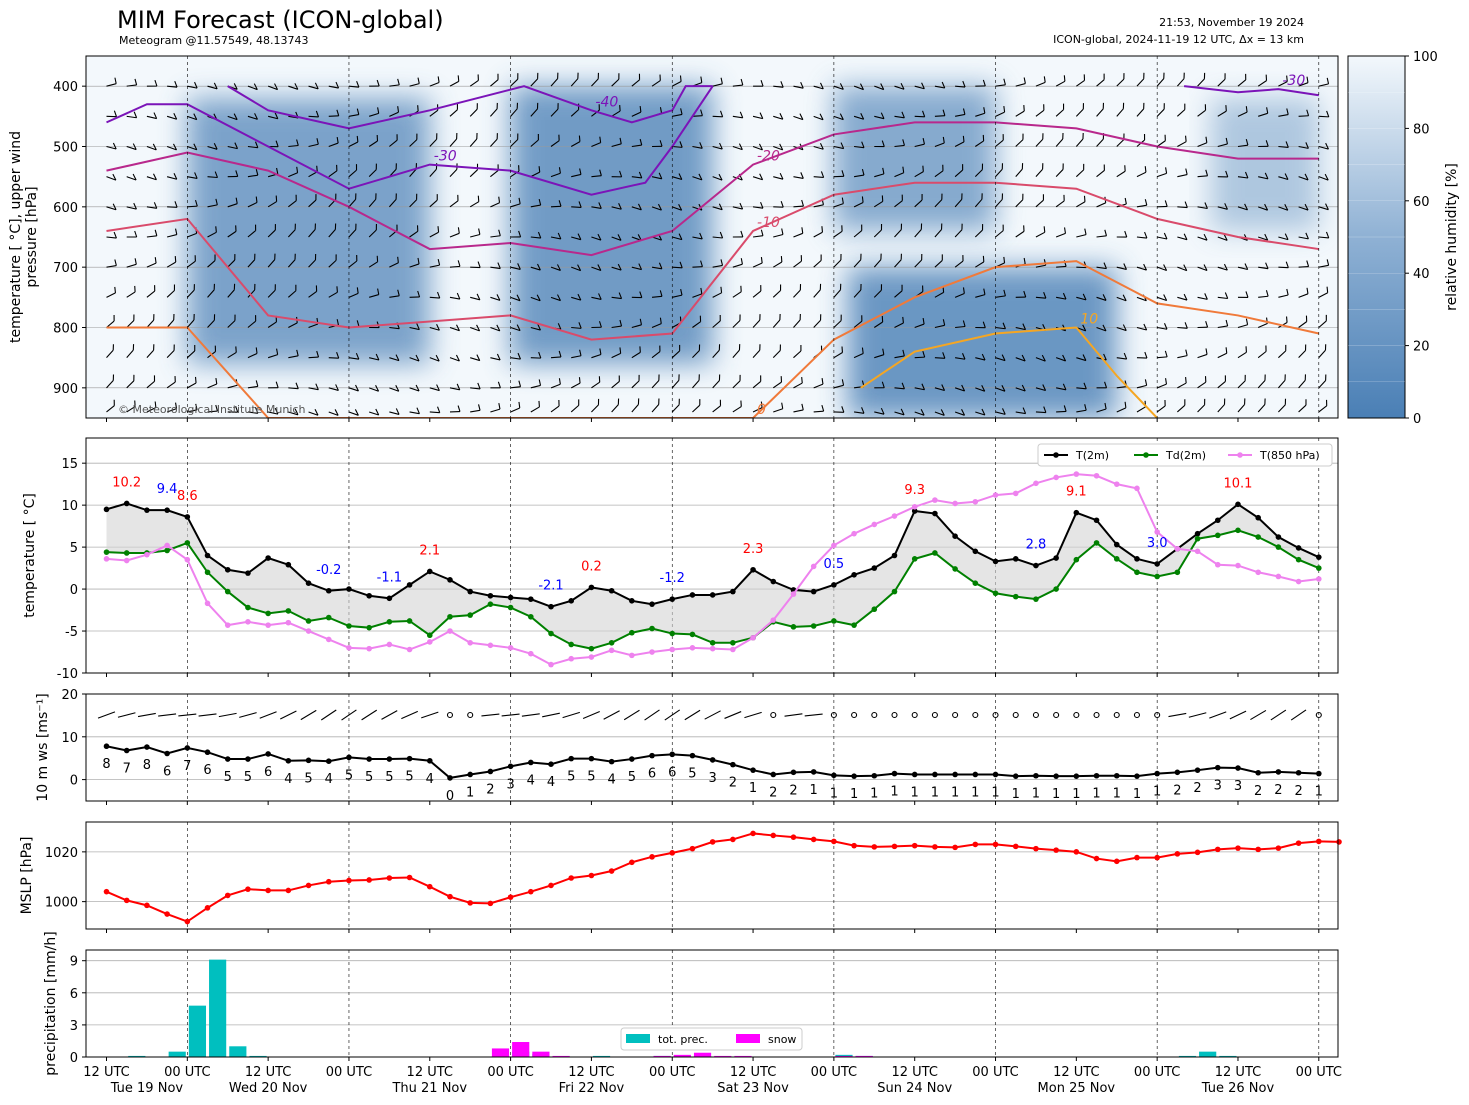 The image size is (1469, 1105). I want to click on y-tick-label: 5, so click(74, 548).